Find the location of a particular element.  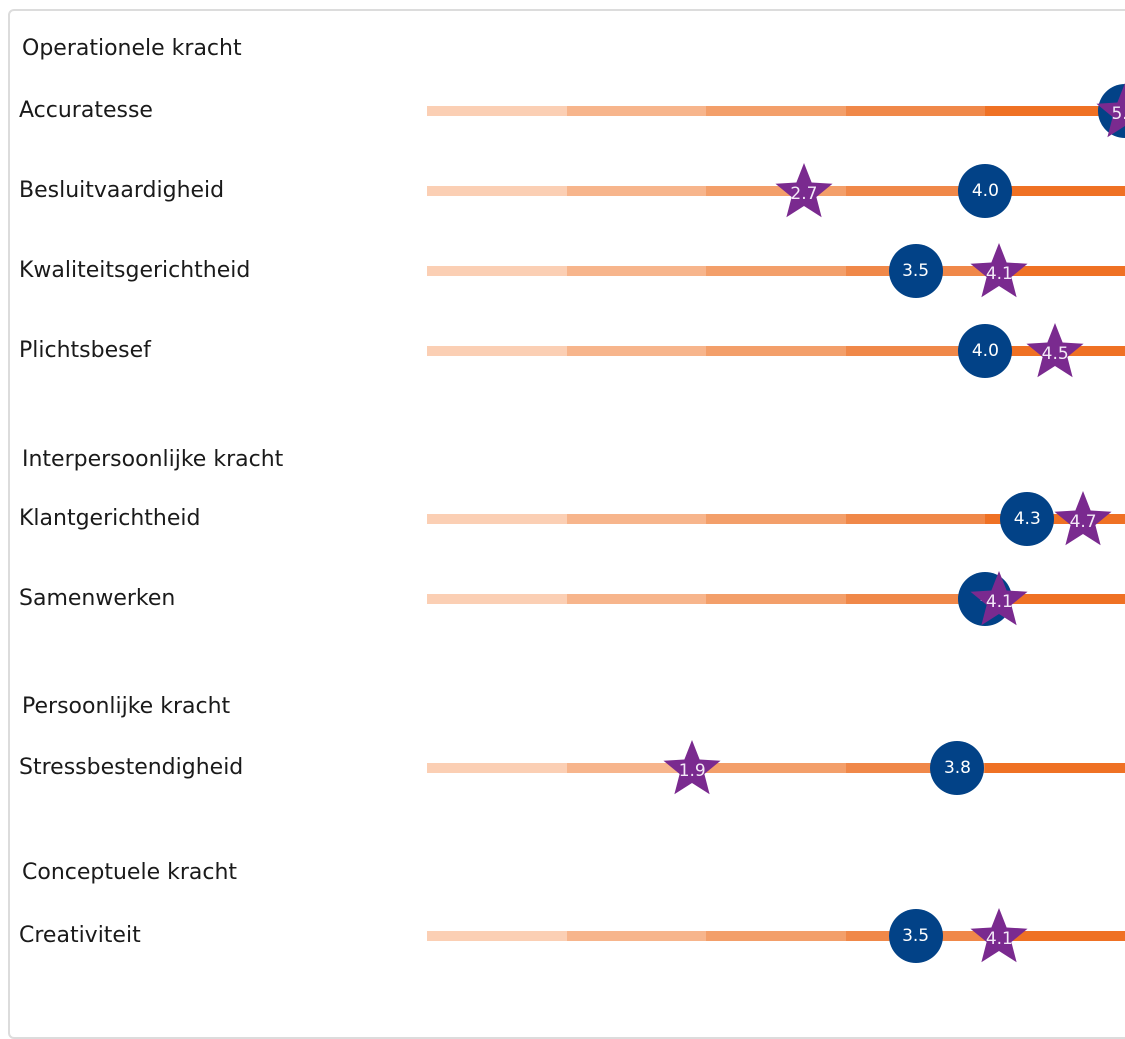

star-score-value: 2.7 is located at coordinates (804, 194).